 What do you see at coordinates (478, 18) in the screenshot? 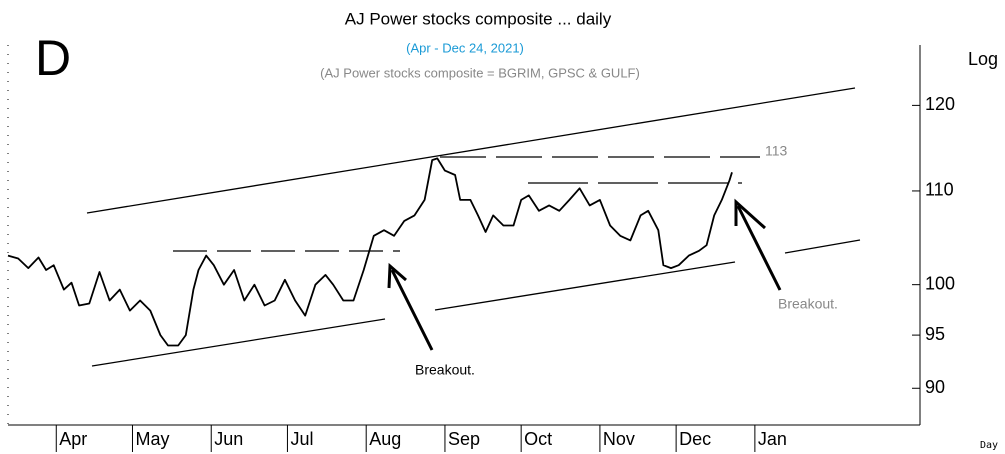
I see `chart-title: AJ Power stocks composite ... daily` at bounding box center [478, 18].